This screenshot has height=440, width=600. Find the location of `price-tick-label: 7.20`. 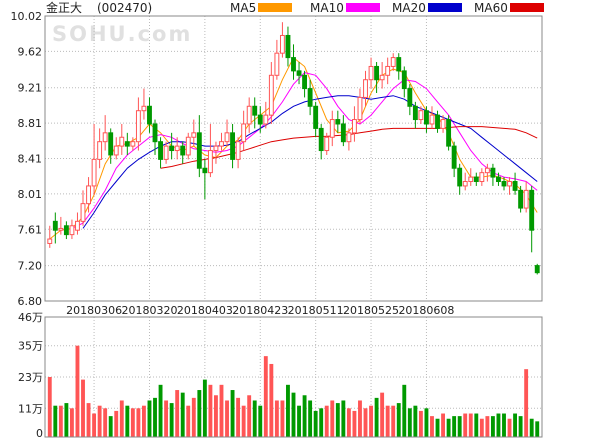

price-tick-label: 7.20 is located at coordinates (30, 266).